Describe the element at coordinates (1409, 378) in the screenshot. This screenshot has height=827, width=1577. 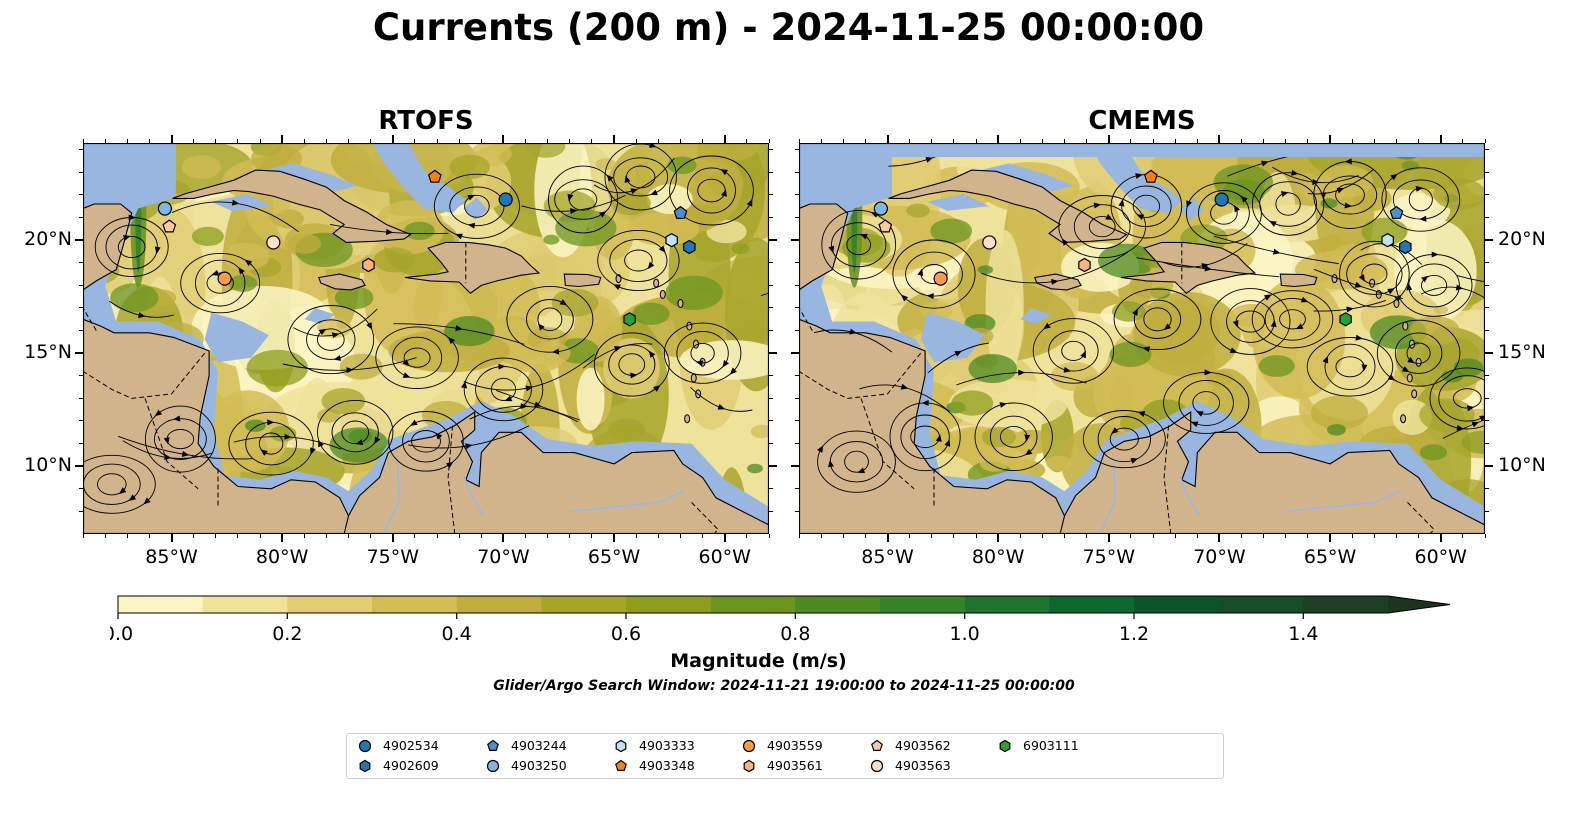
I see `lesser-antilles-island` at that location.